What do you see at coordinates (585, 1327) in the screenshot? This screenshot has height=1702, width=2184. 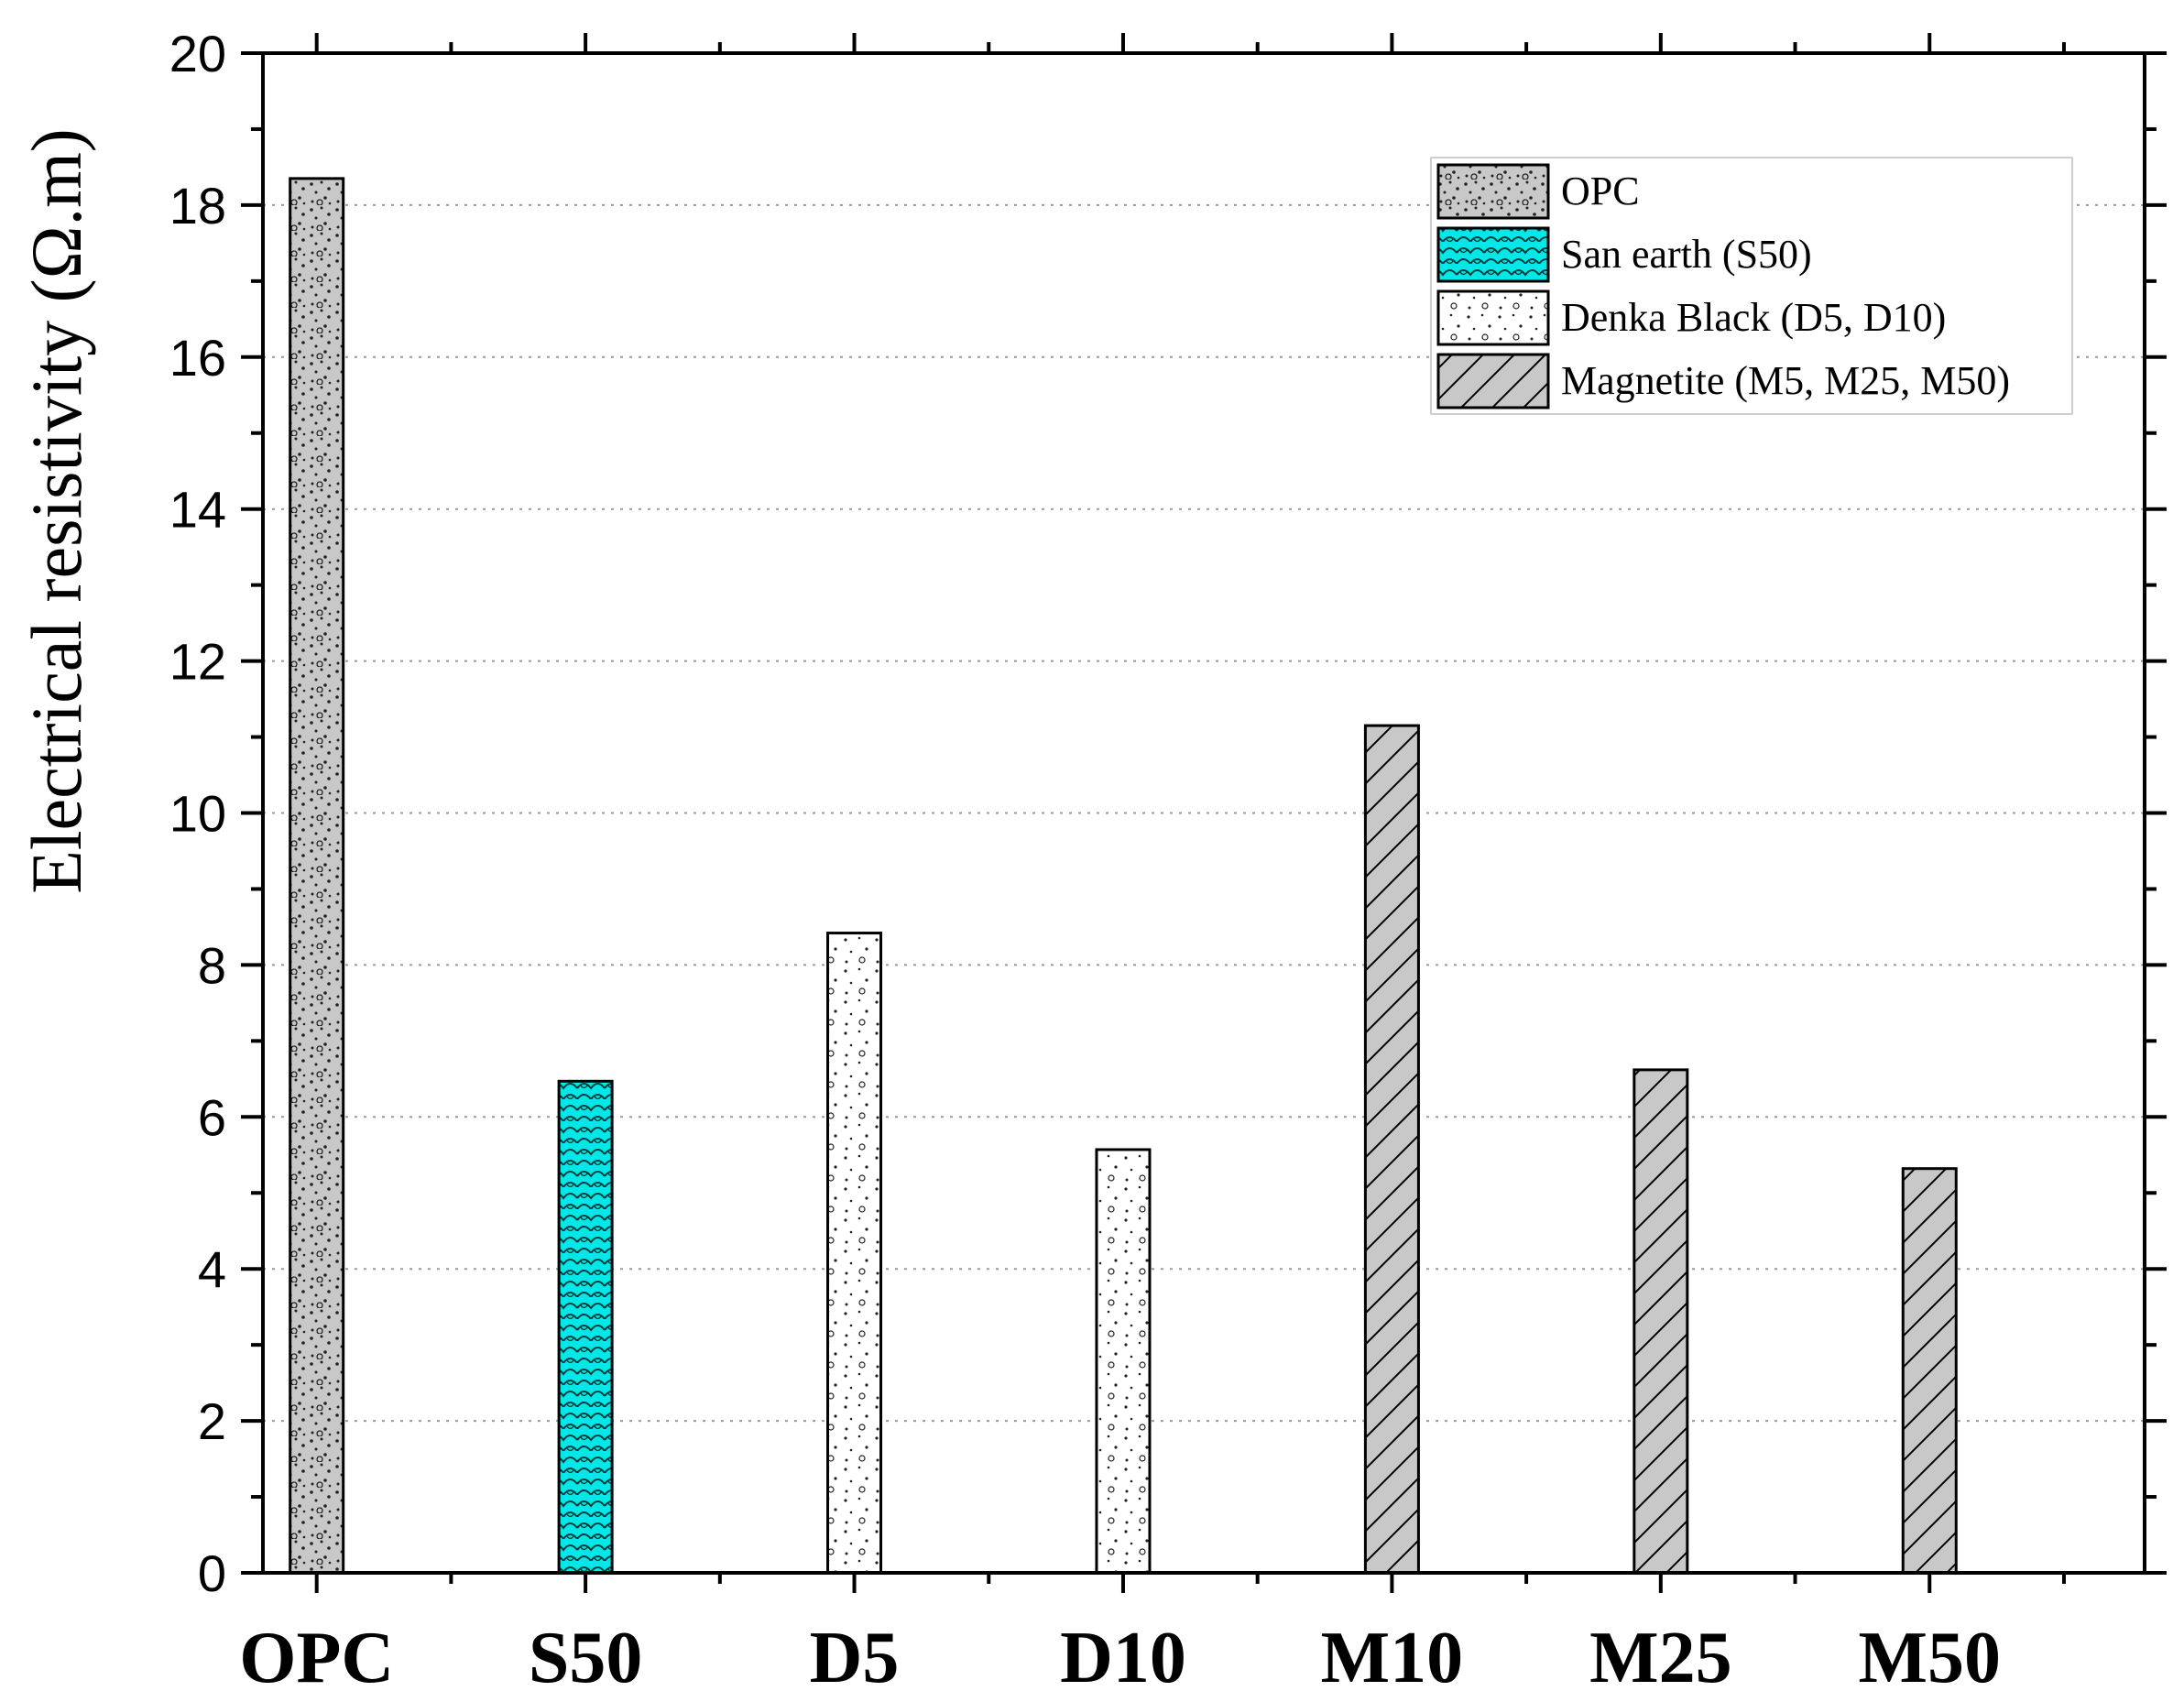 I see `bar-s50` at bounding box center [585, 1327].